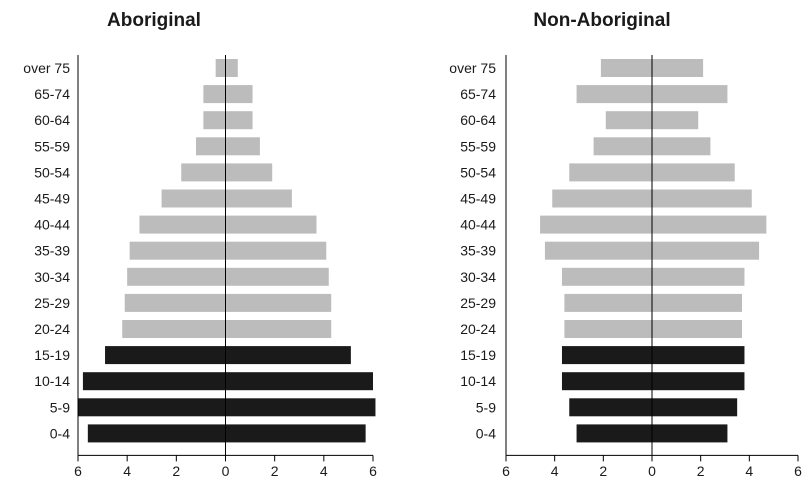  I want to click on non-aboriginal-chart-title: Non-Aboriginal, so click(601, 20).